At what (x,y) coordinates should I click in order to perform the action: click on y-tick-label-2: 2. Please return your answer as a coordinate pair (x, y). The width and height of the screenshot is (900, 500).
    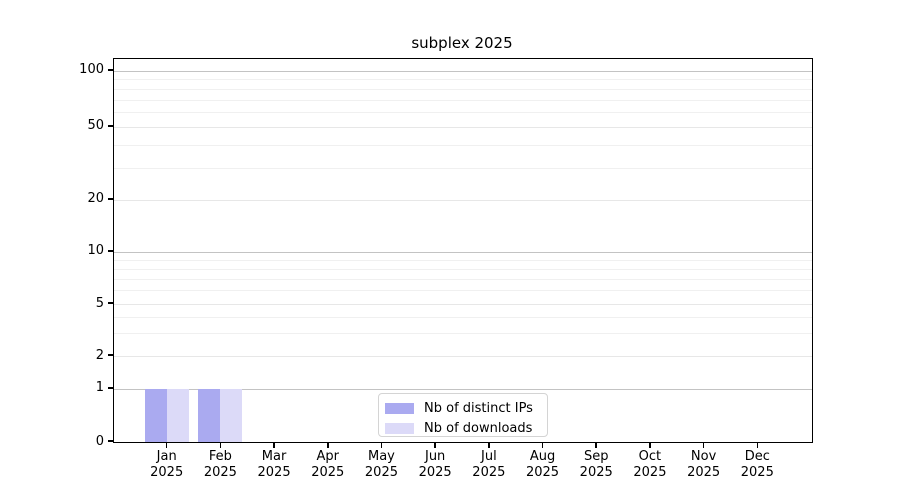
    Looking at the image, I should click on (99, 355).